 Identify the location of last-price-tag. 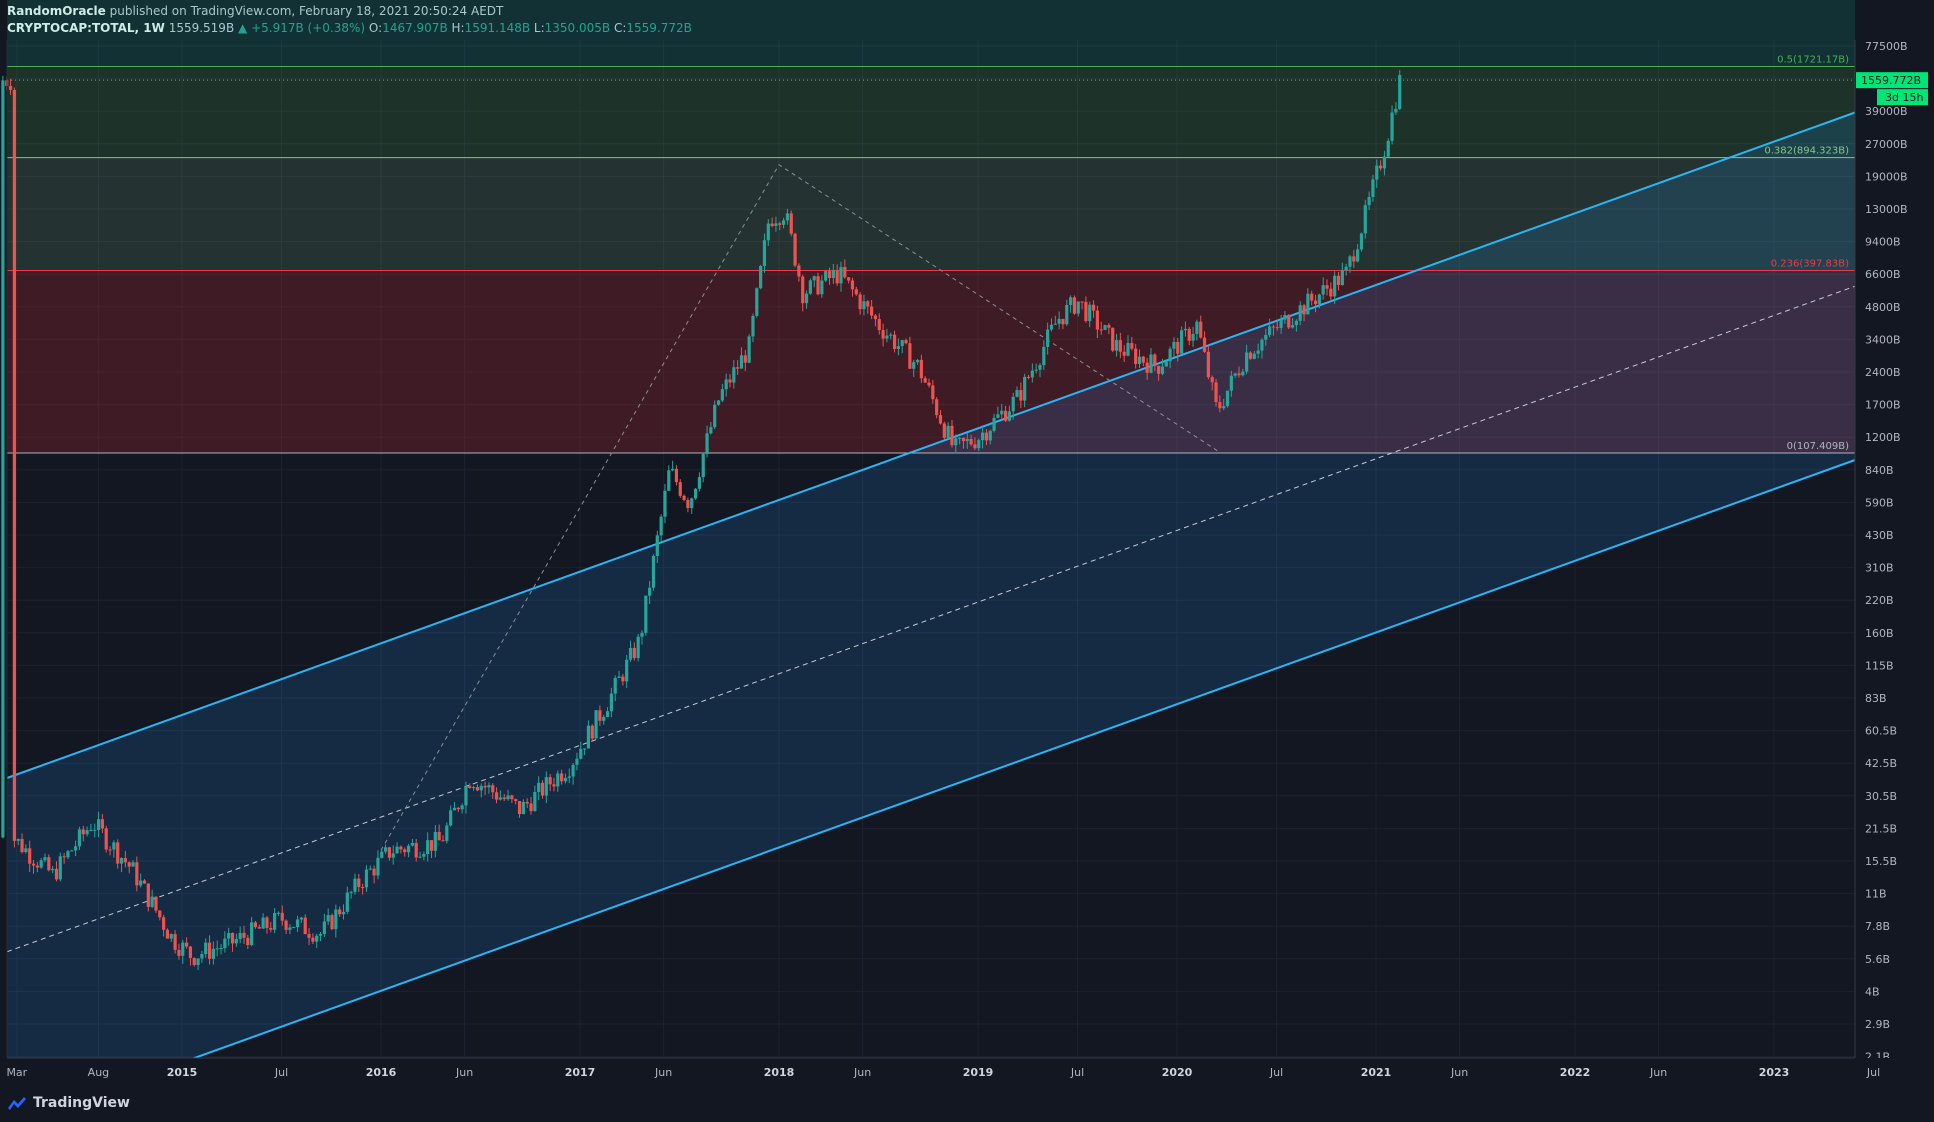
(1892, 80).